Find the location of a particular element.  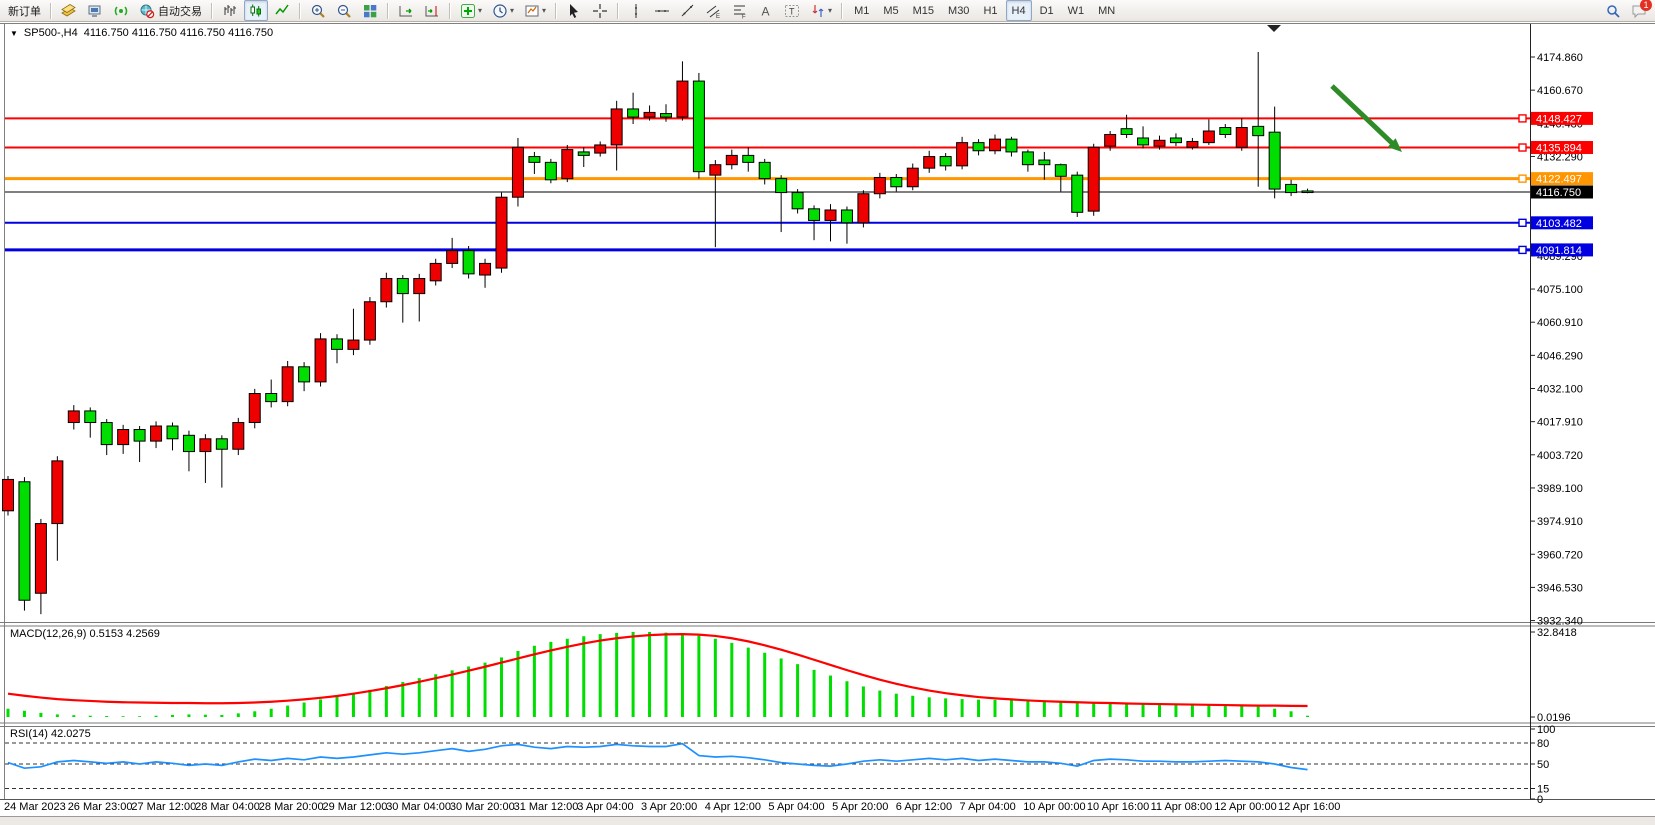

toolbar-button-label: M15 is located at coordinates (923, 10).